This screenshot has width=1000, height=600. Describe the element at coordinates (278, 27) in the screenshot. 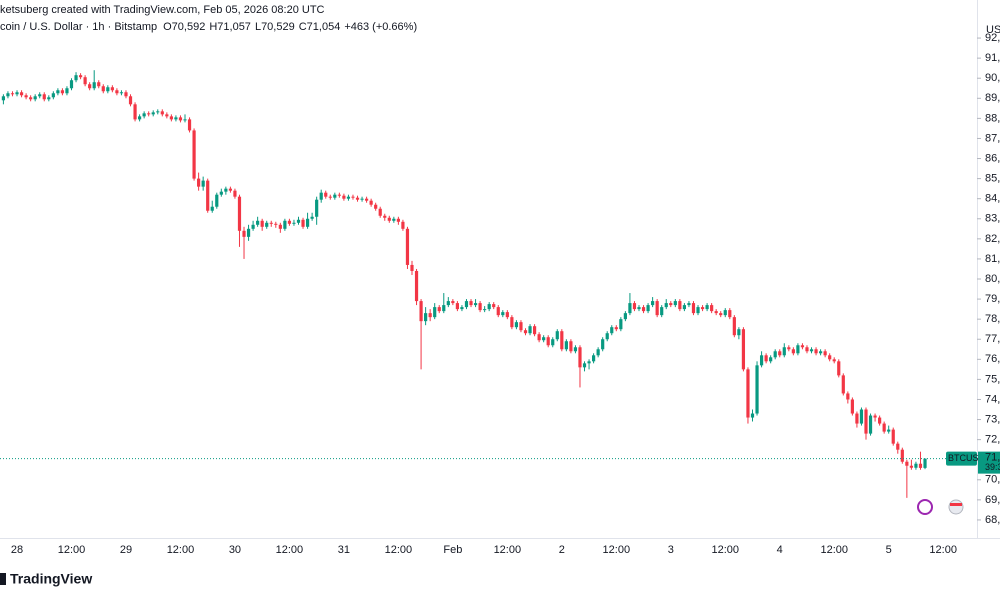

I see `header-item: 70,529` at that location.